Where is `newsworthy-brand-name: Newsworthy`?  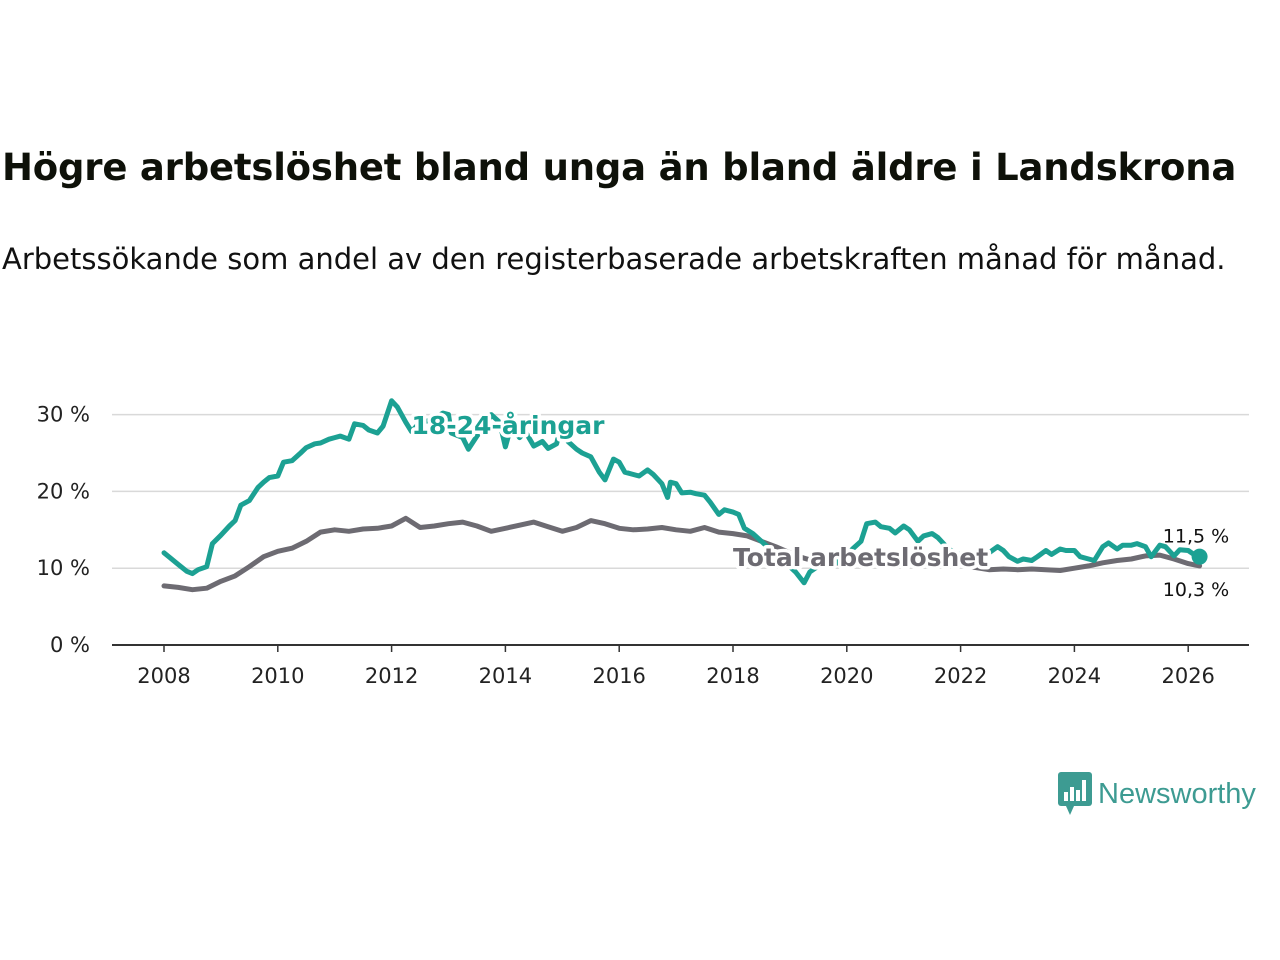
newsworthy-brand-name: Newsworthy is located at coordinates (1177, 793).